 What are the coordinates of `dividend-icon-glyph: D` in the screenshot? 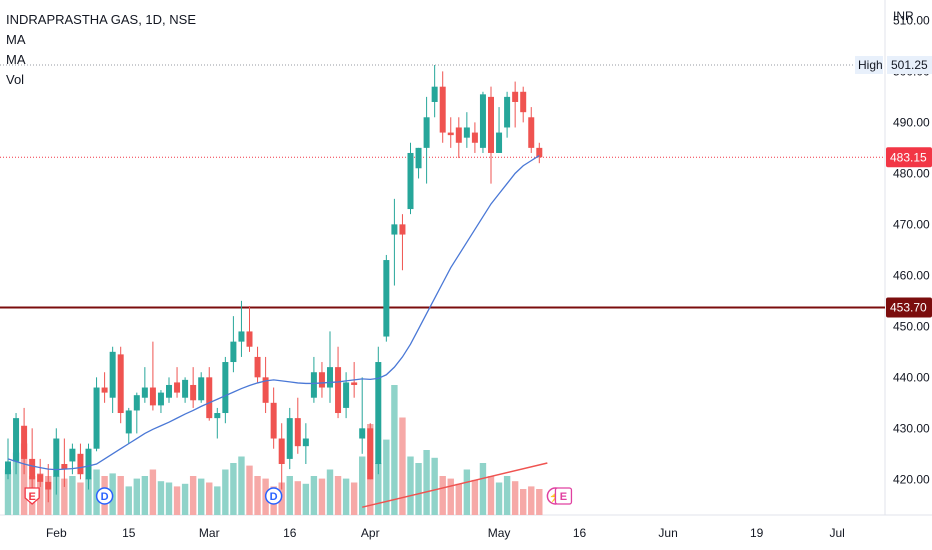 It's located at (105, 497).